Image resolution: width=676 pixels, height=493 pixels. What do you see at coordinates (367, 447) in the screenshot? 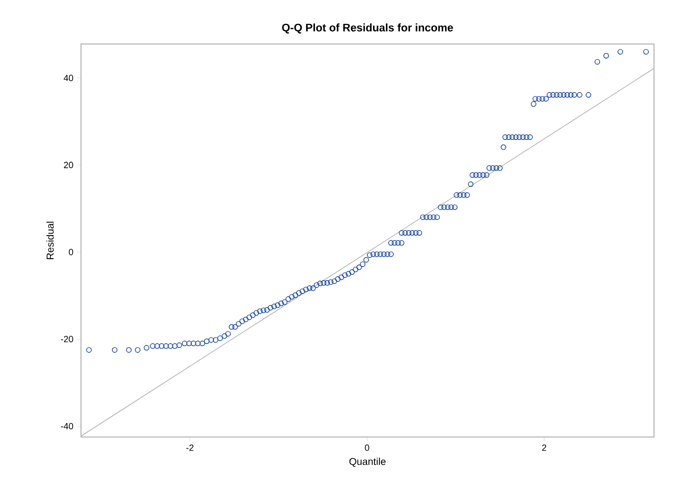
I see `x-tick-label: 0` at bounding box center [367, 447].